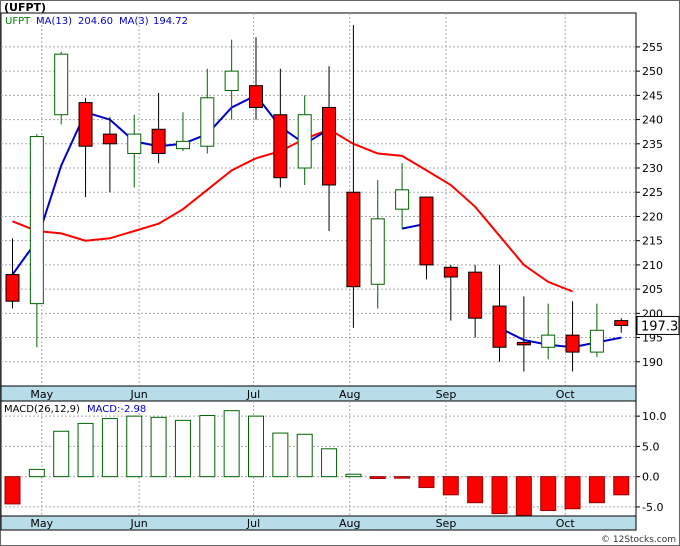 The height and width of the screenshot is (546, 680). Describe the element at coordinates (651, 446) in the screenshot. I see `macd-y-tick-label: 5.0` at that location.